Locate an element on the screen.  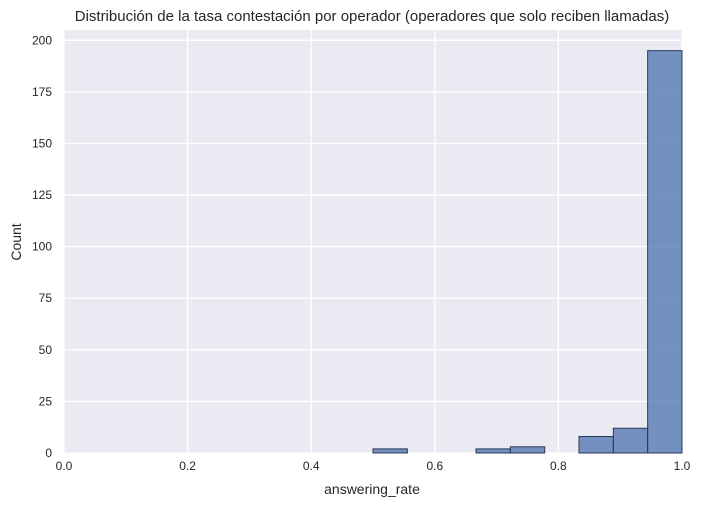
x-tick-label-2: 0.4 is located at coordinates (311, 466).